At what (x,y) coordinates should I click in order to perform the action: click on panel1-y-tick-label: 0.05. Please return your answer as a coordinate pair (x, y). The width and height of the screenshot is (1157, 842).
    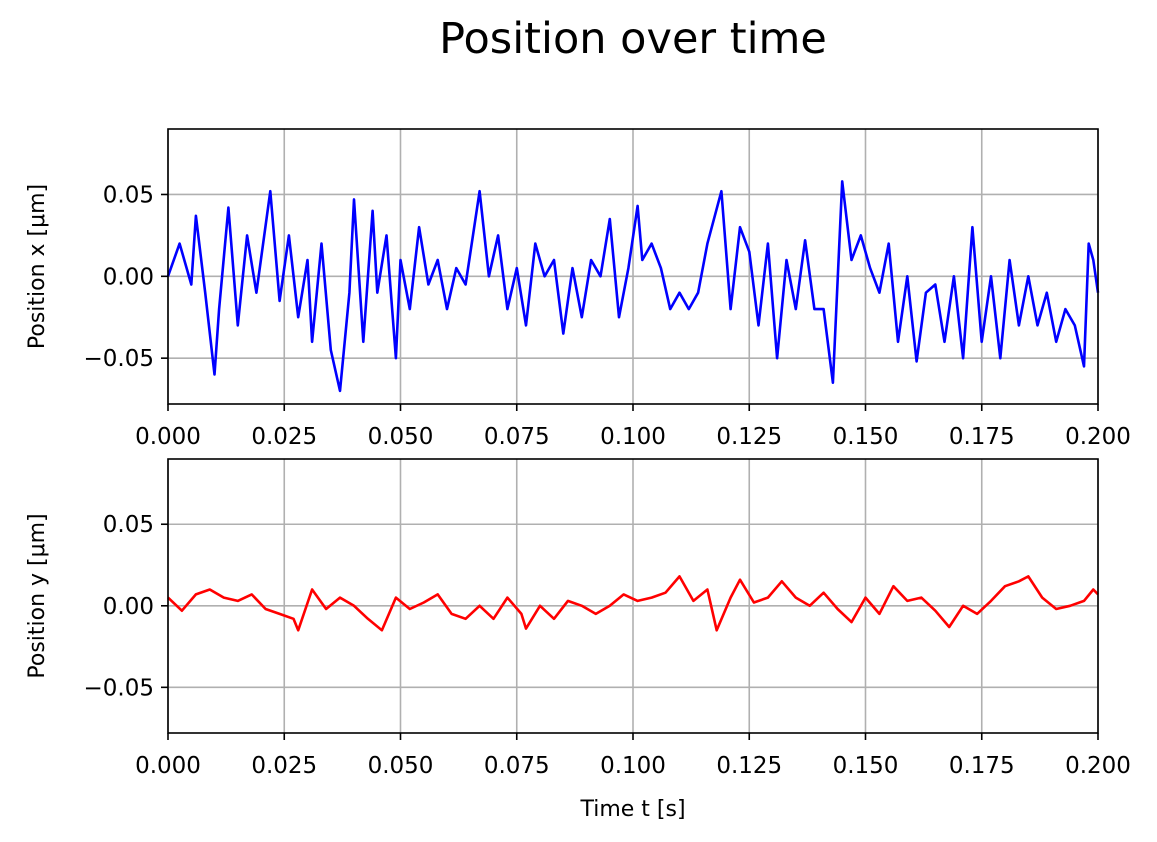
    Looking at the image, I should click on (128, 195).